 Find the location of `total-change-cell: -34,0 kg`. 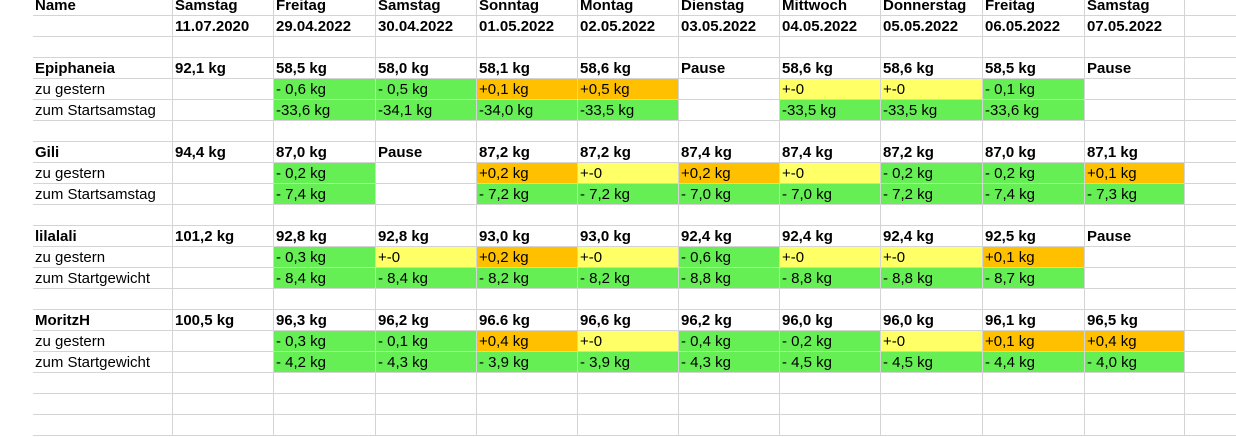

total-change-cell: -34,0 kg is located at coordinates (527, 110).